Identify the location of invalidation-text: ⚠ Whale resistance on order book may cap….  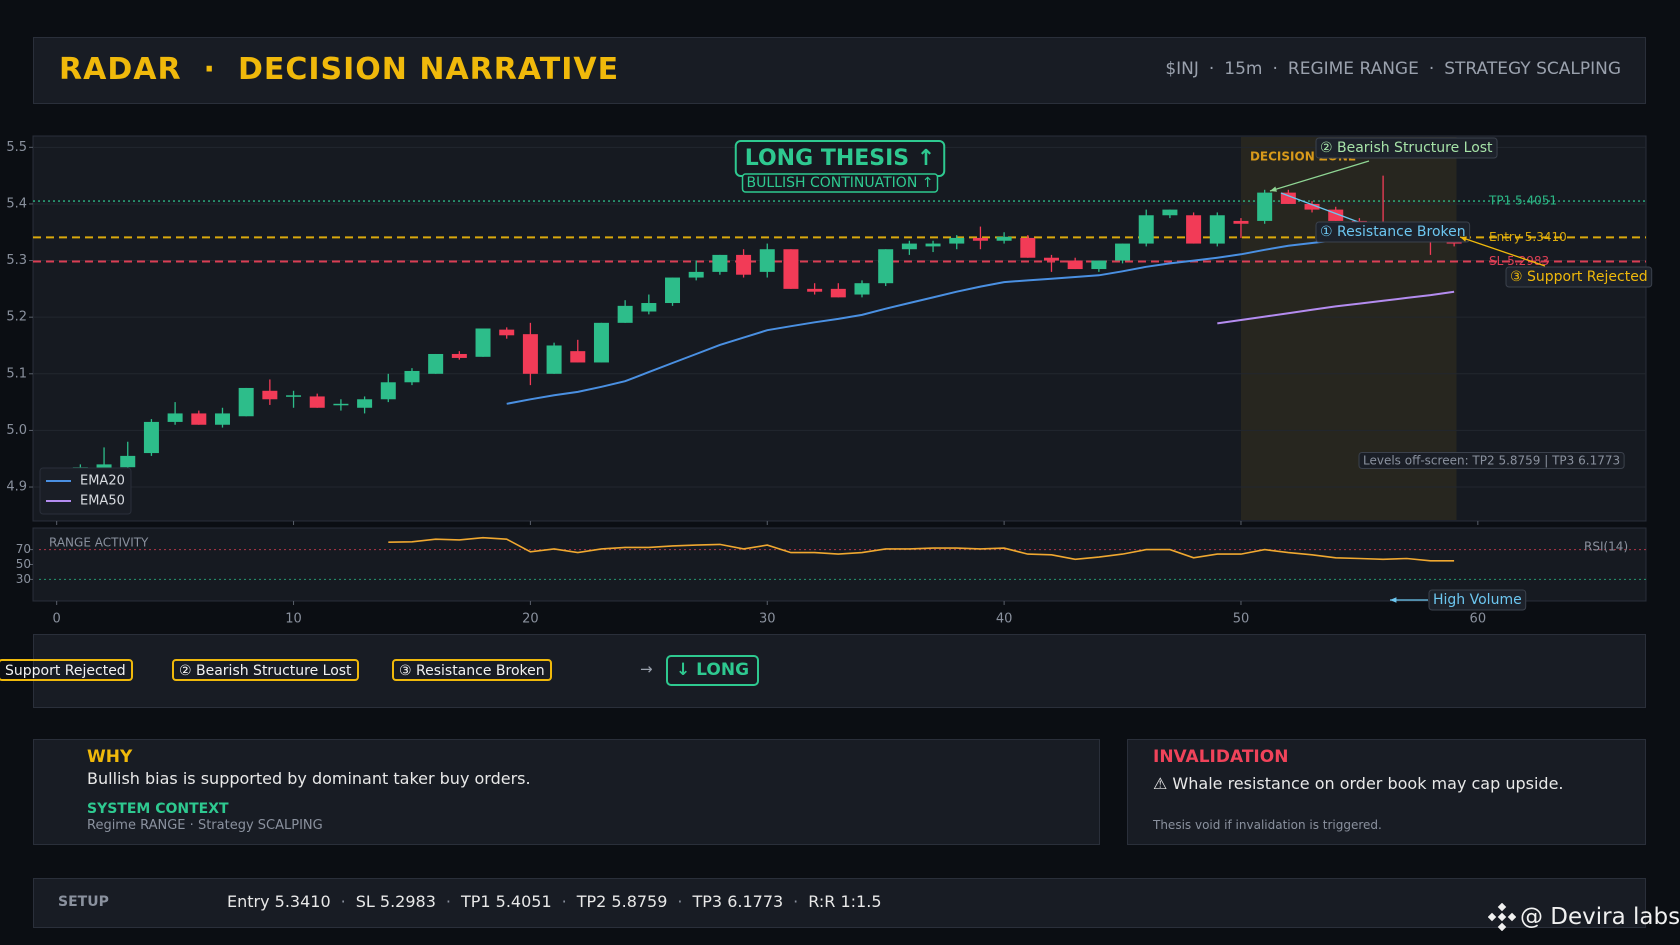
(1358, 783).